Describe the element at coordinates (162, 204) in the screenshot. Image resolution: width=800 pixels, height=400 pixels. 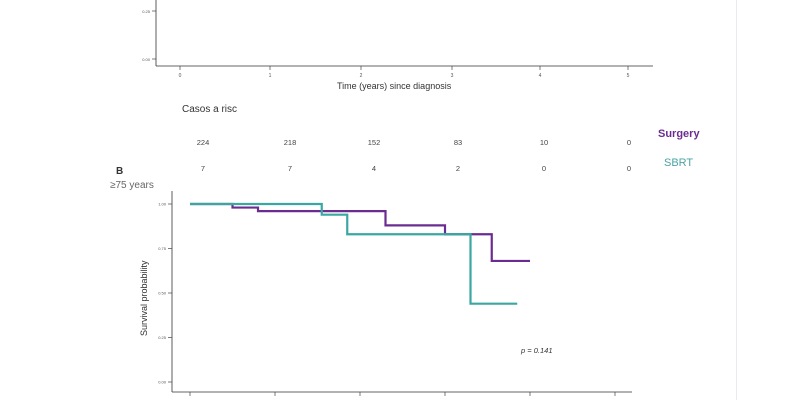
I see `b-y-tick-label: 1.00` at that location.